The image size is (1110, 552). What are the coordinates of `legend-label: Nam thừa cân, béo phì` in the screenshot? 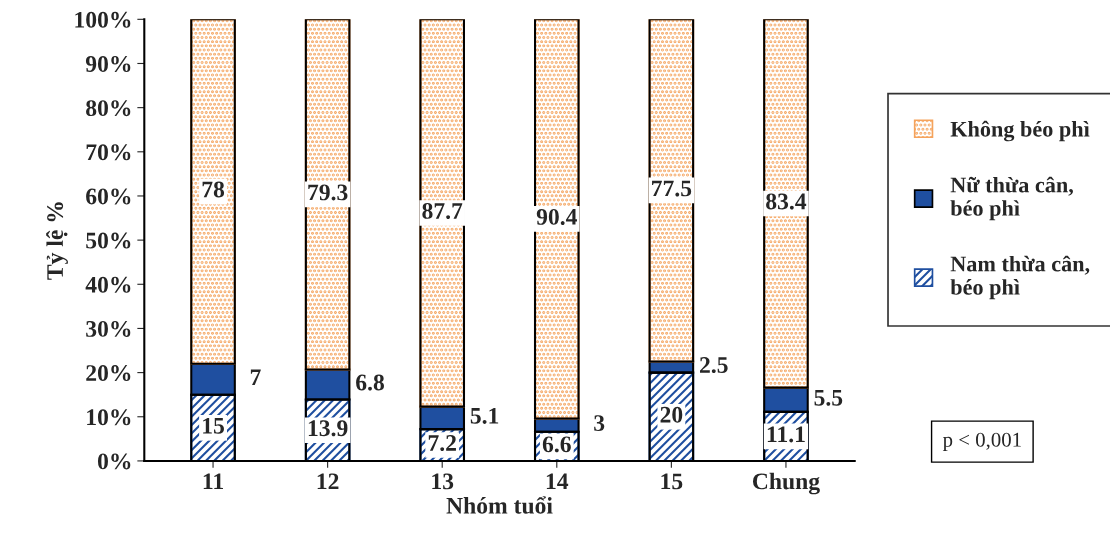 It's located at (1020, 277).